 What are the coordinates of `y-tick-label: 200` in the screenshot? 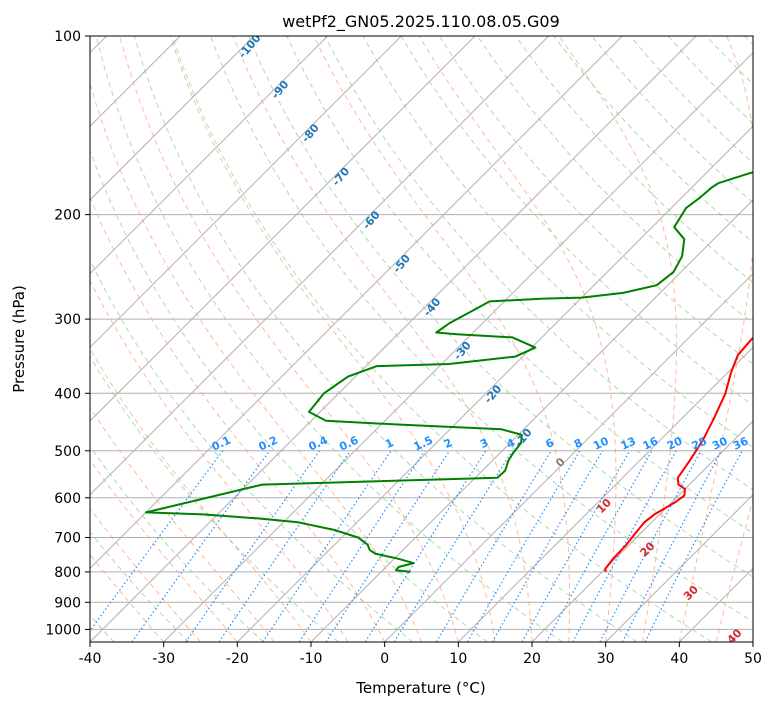 It's located at (67, 216).